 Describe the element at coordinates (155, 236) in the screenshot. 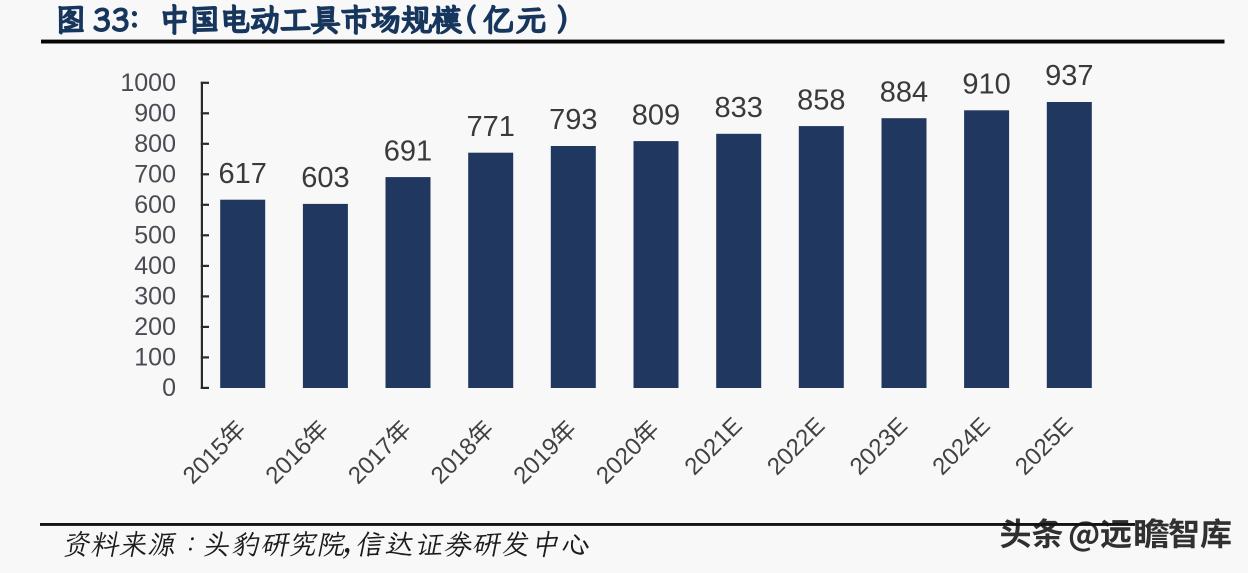

I see `svg-text: 500` at that location.